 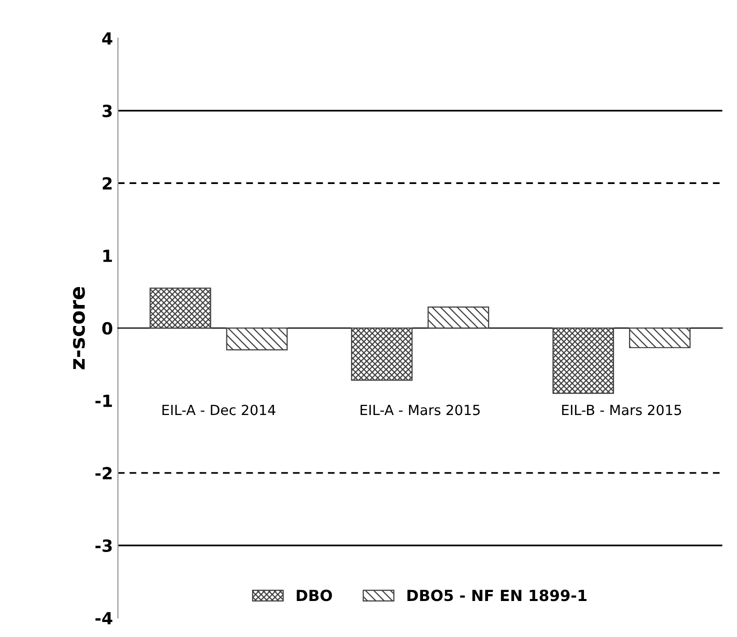 What do you see at coordinates (219, 410) in the screenshot?
I see `x-tick-label: EIL-A - Dec 2014` at bounding box center [219, 410].